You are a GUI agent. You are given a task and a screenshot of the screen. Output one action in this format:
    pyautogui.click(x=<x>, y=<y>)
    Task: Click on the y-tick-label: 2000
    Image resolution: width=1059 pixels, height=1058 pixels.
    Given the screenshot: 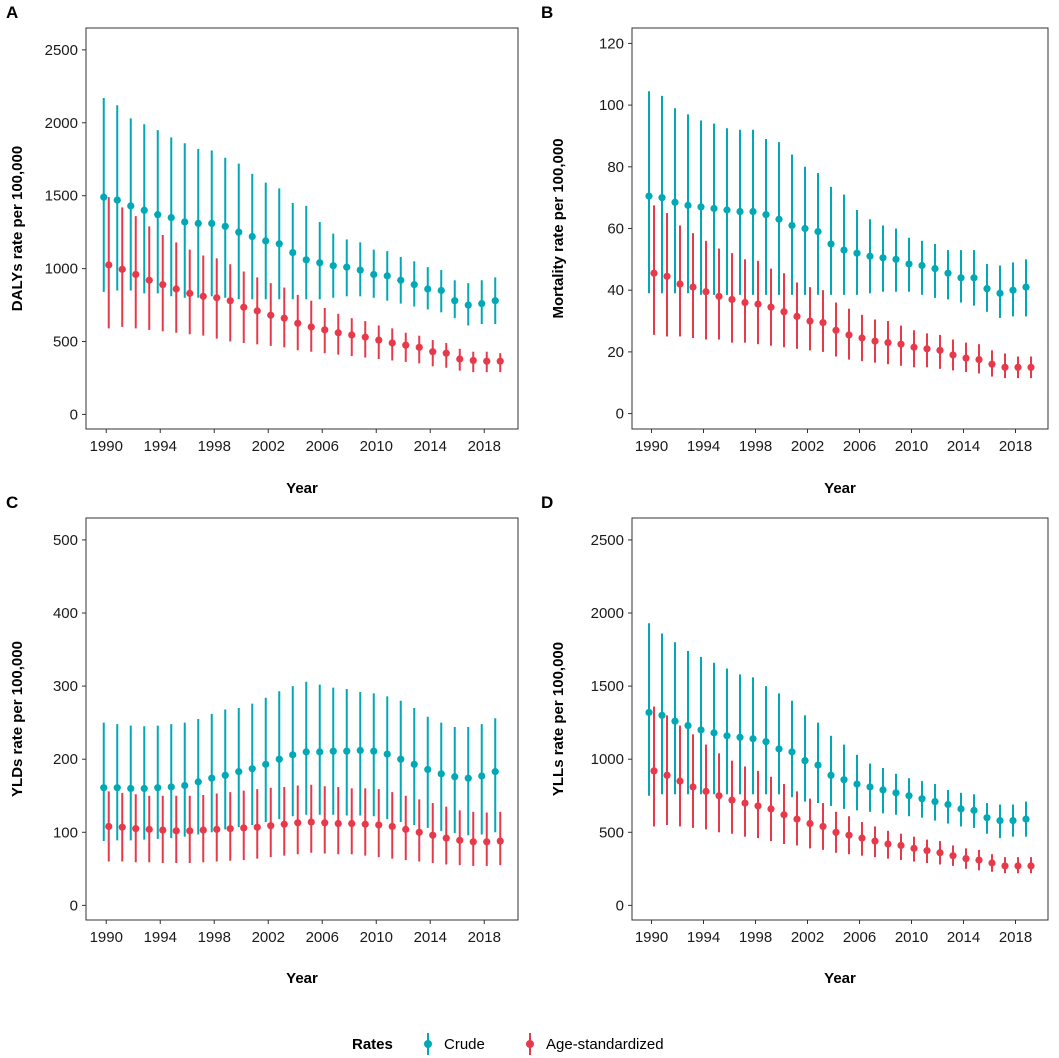 What is the action you would take?
    pyautogui.click(x=61, y=123)
    